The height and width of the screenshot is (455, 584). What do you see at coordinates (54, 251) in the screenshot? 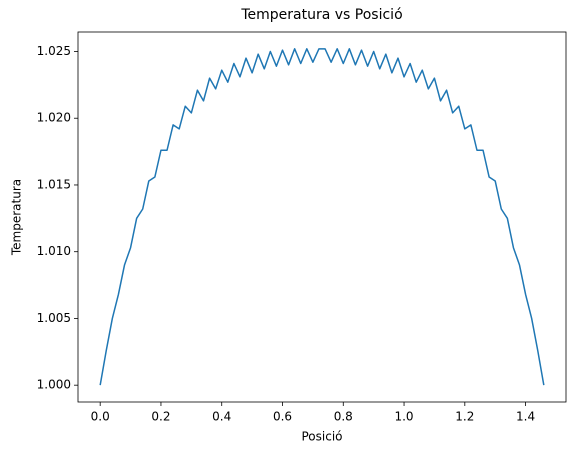
I see `y-tick-label: 1.010` at bounding box center [54, 251].